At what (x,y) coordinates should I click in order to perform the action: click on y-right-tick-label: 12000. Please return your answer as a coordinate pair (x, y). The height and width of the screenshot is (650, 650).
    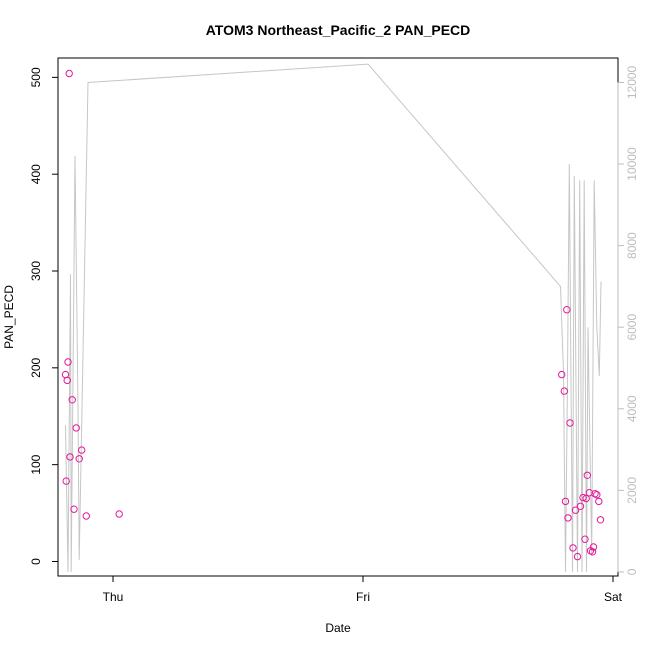
    Looking at the image, I should click on (632, 82).